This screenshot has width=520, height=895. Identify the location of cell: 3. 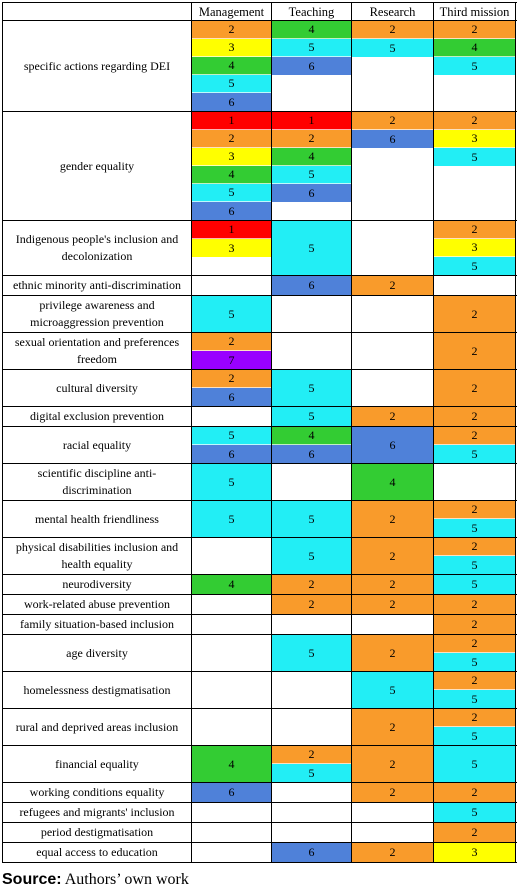
(475, 852).